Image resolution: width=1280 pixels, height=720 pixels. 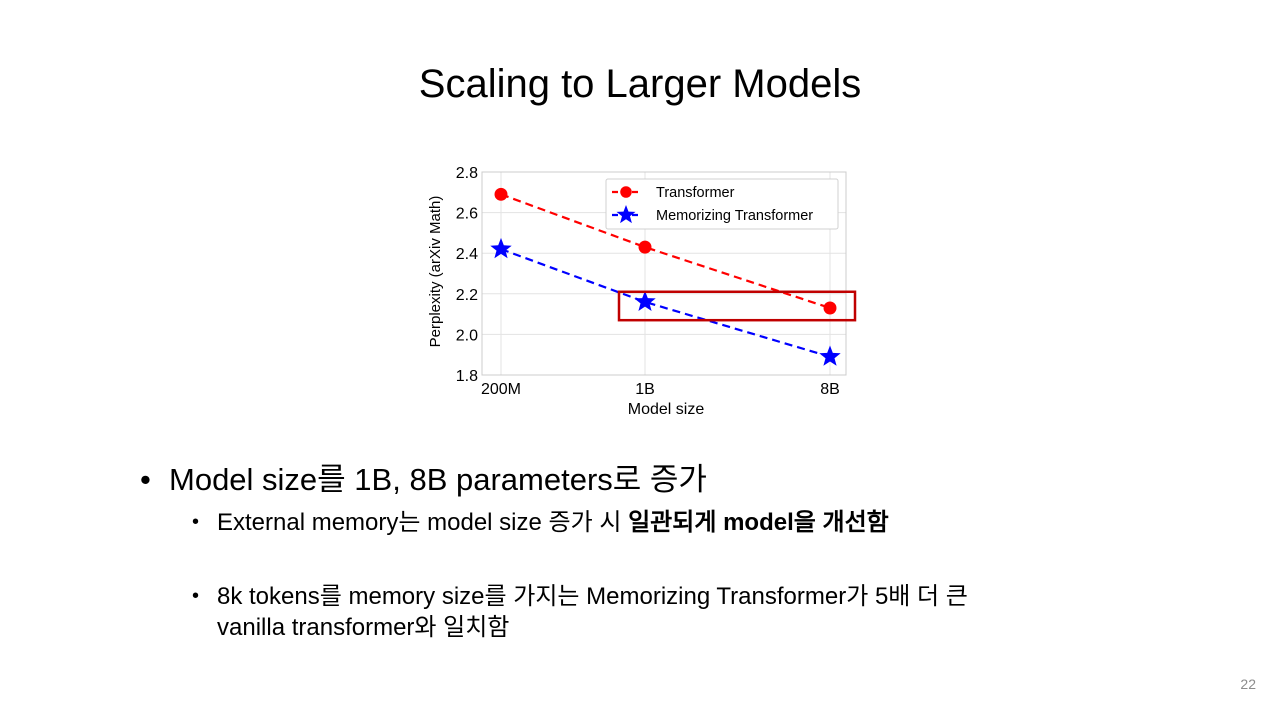 What do you see at coordinates (734, 216) in the screenshot?
I see `legend-label-1: Memorizing Transformer` at bounding box center [734, 216].